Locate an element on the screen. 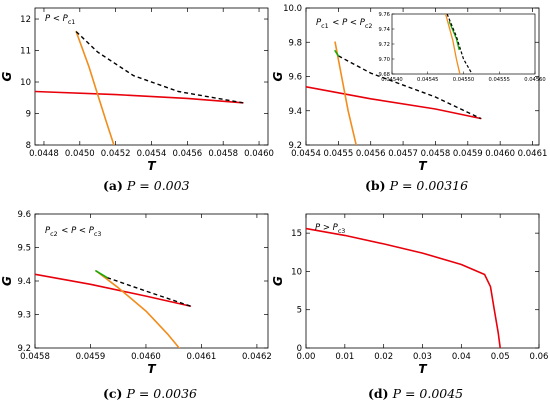 The image size is (550, 406). series-group-a is located at coordinates (139, 87).